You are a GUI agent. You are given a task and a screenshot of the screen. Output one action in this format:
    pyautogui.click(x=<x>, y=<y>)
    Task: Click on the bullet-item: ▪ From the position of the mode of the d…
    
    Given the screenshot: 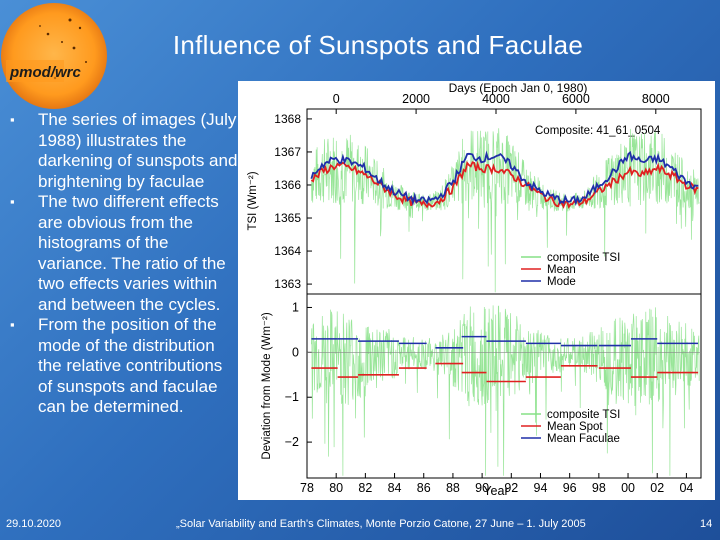 What is the action you would take?
    pyautogui.click(x=122, y=366)
    